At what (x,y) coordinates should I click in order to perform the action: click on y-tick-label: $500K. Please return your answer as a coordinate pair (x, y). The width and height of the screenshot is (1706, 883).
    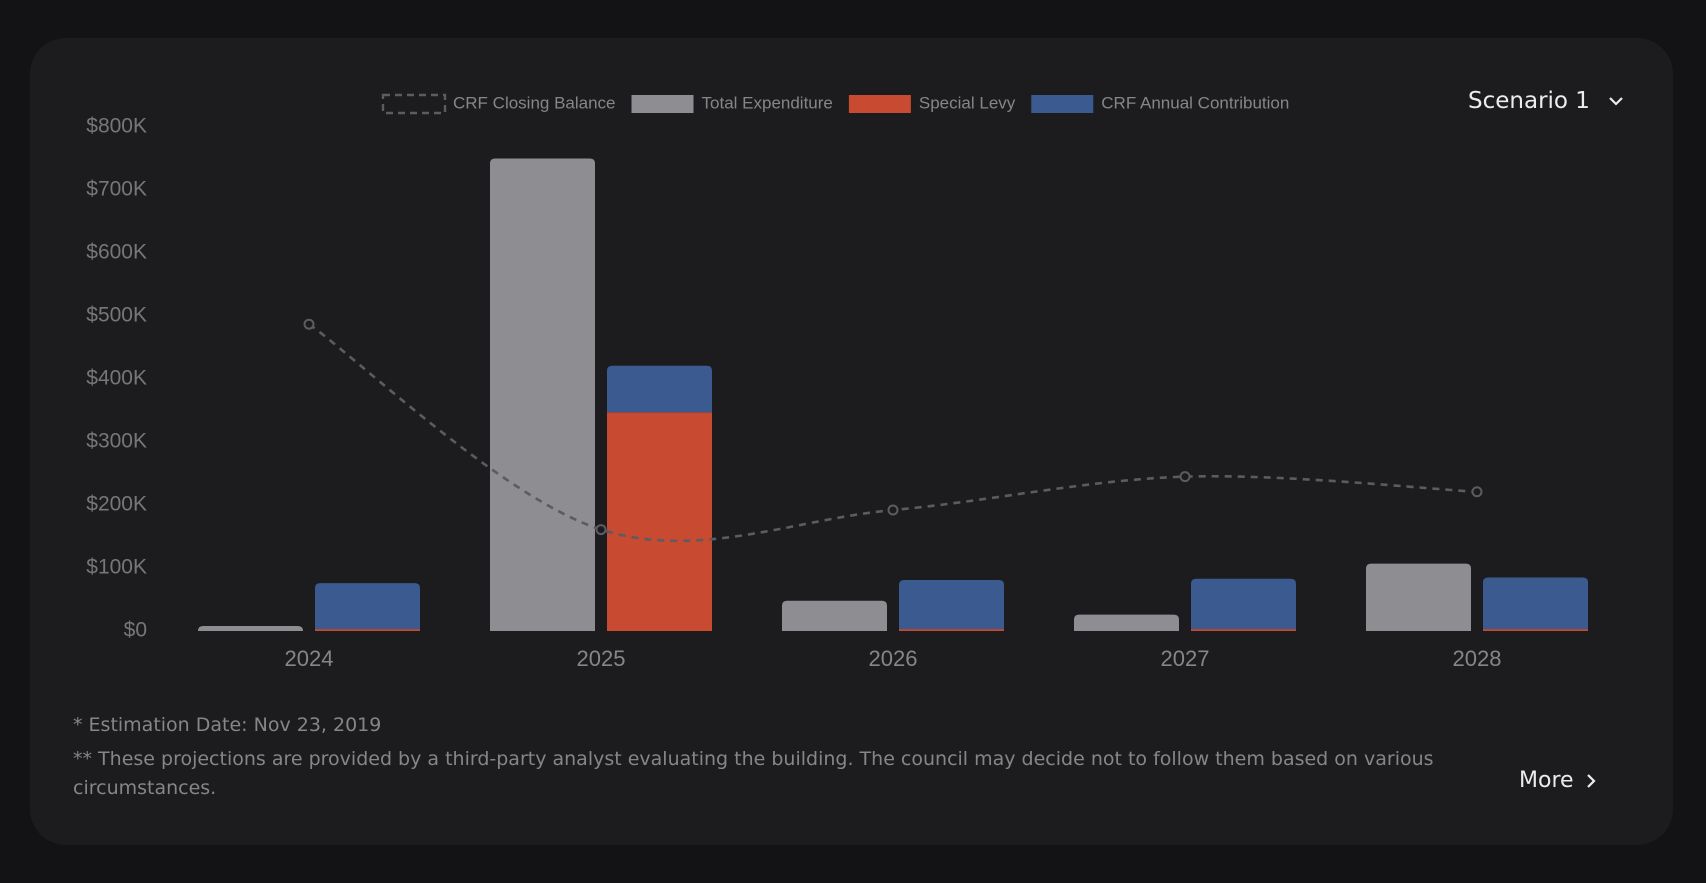
    Looking at the image, I should click on (116, 315).